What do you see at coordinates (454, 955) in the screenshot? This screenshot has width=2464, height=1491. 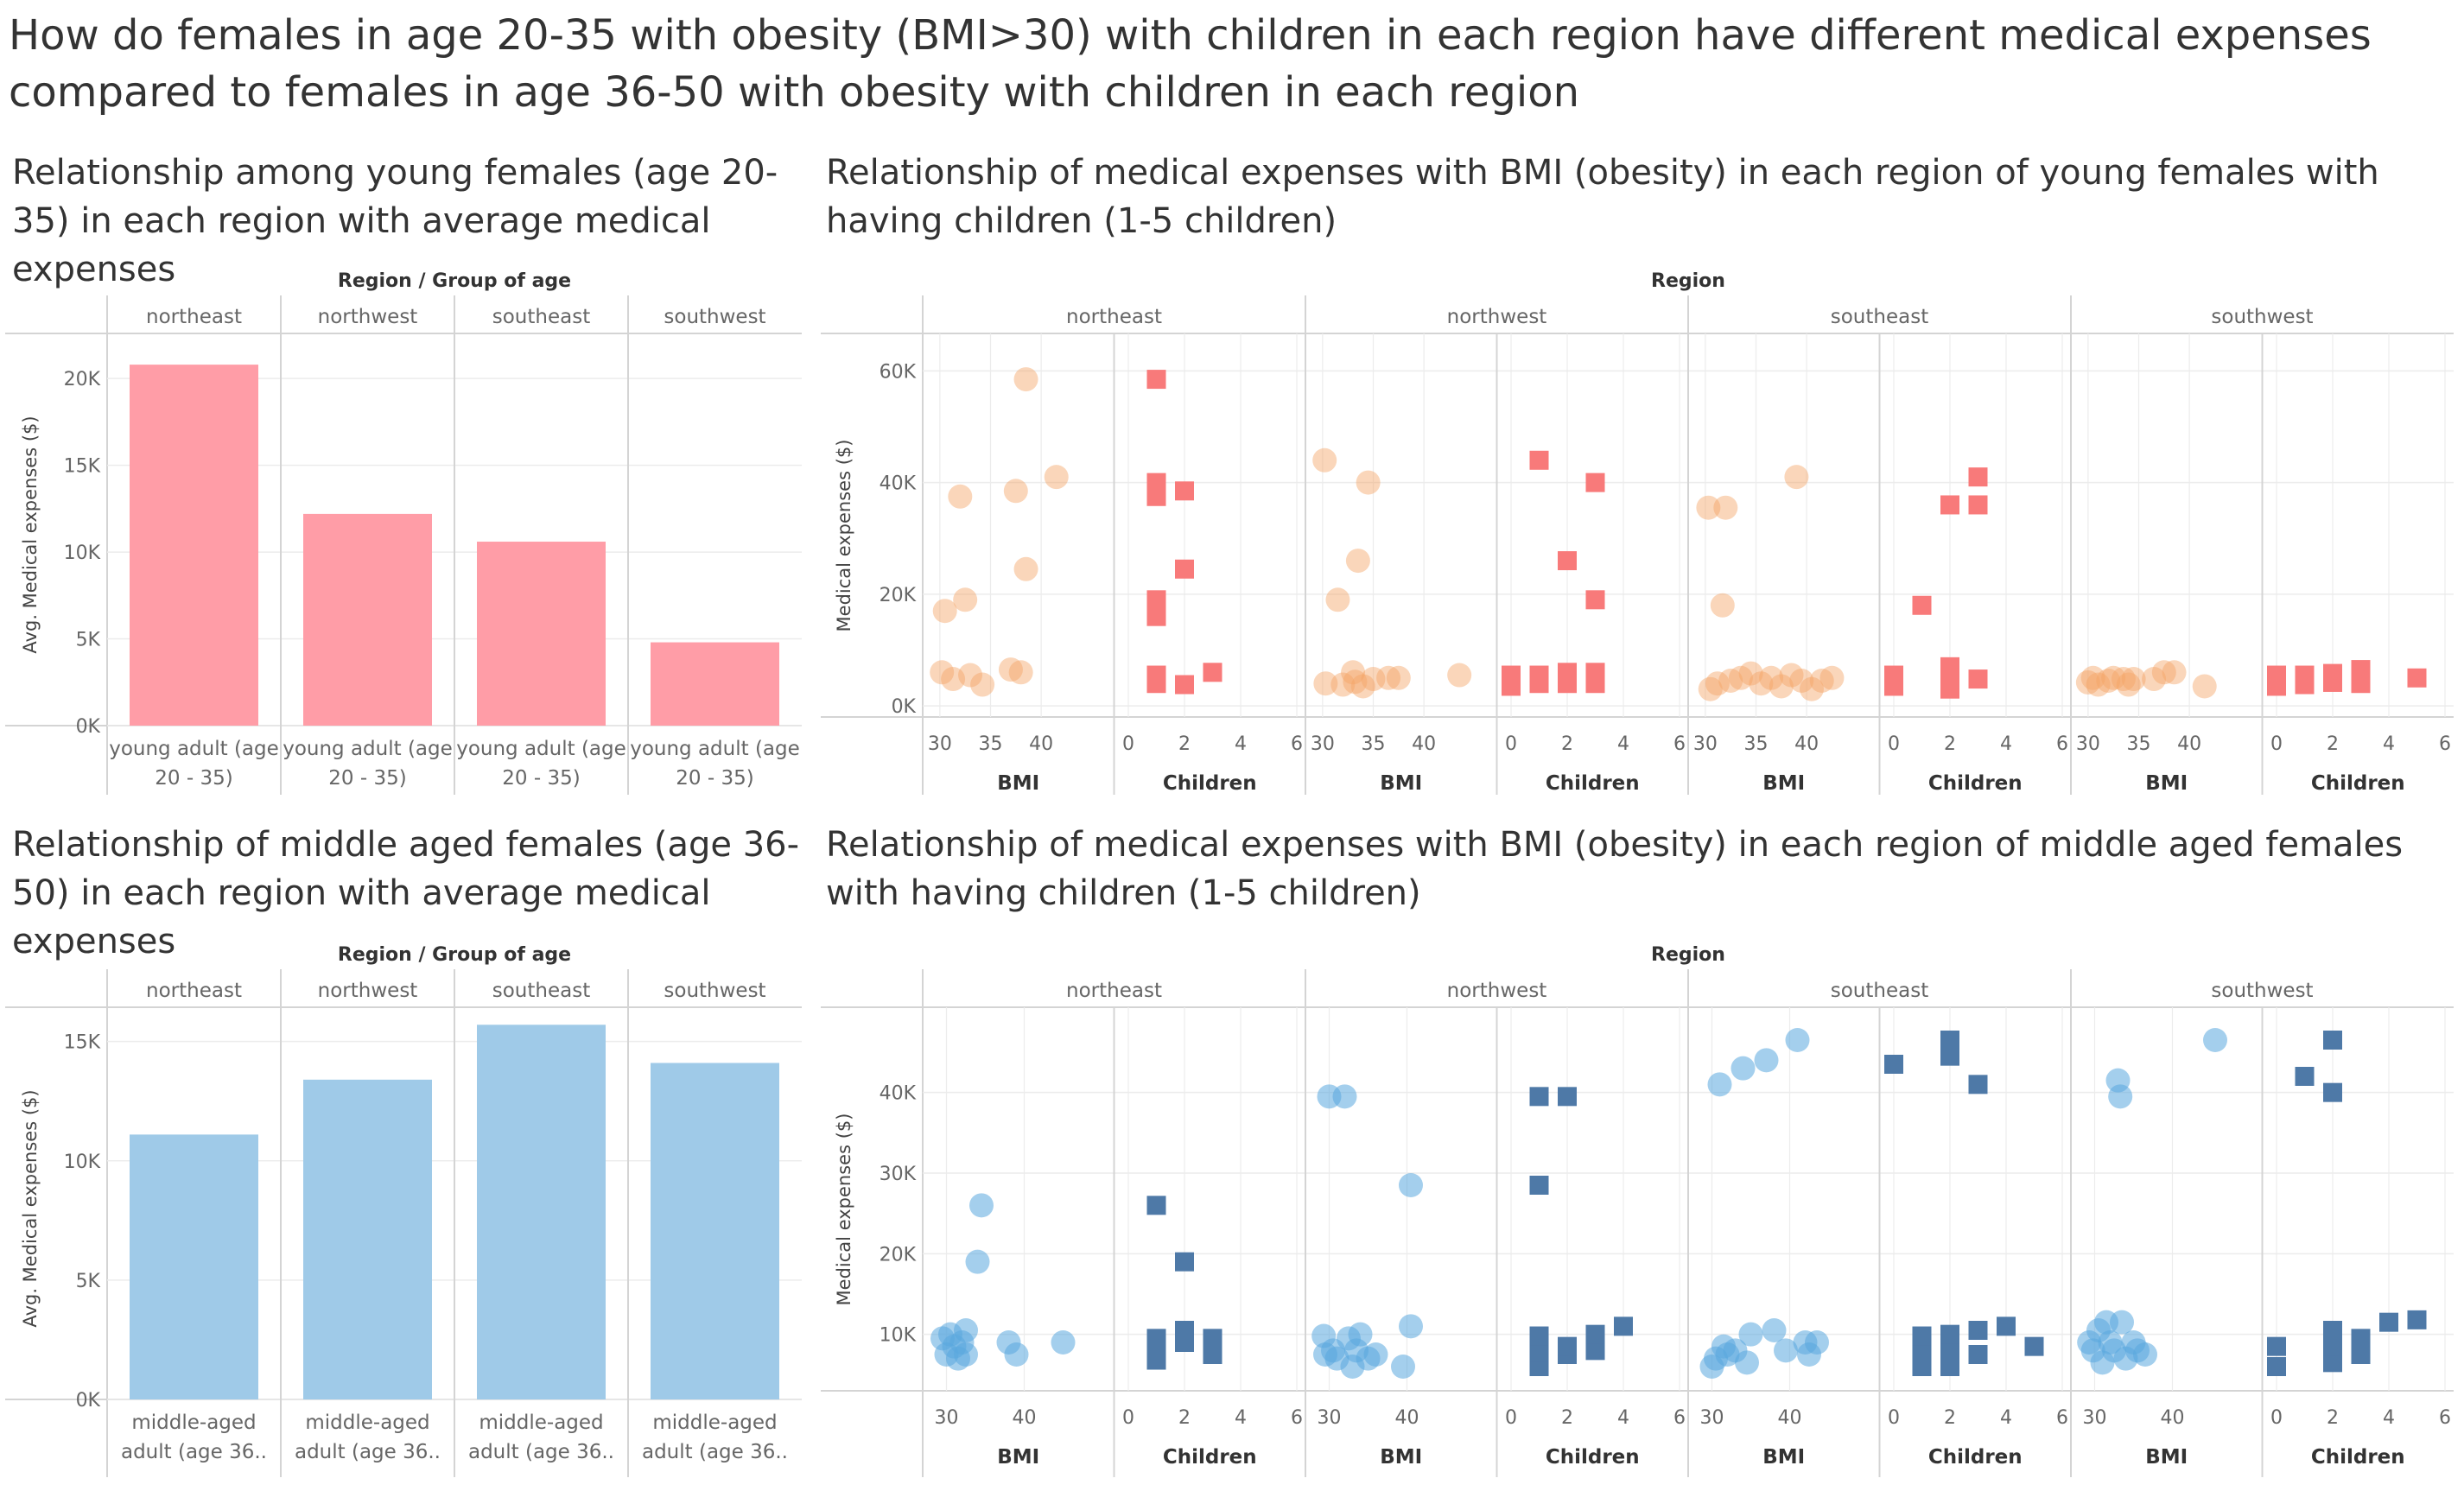 I see `middle-bar-header: Region / Group of age` at bounding box center [454, 955].